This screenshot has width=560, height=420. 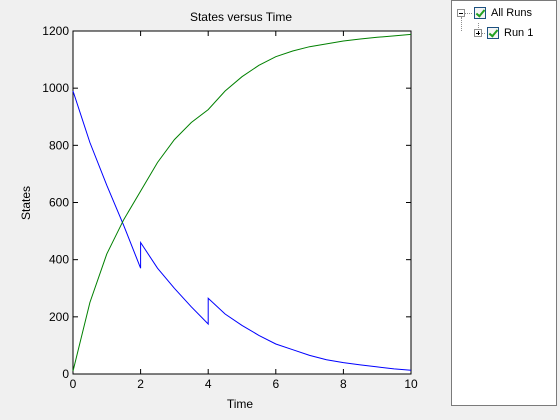 I want to click on x-tick-label: 10, so click(x=411, y=384).